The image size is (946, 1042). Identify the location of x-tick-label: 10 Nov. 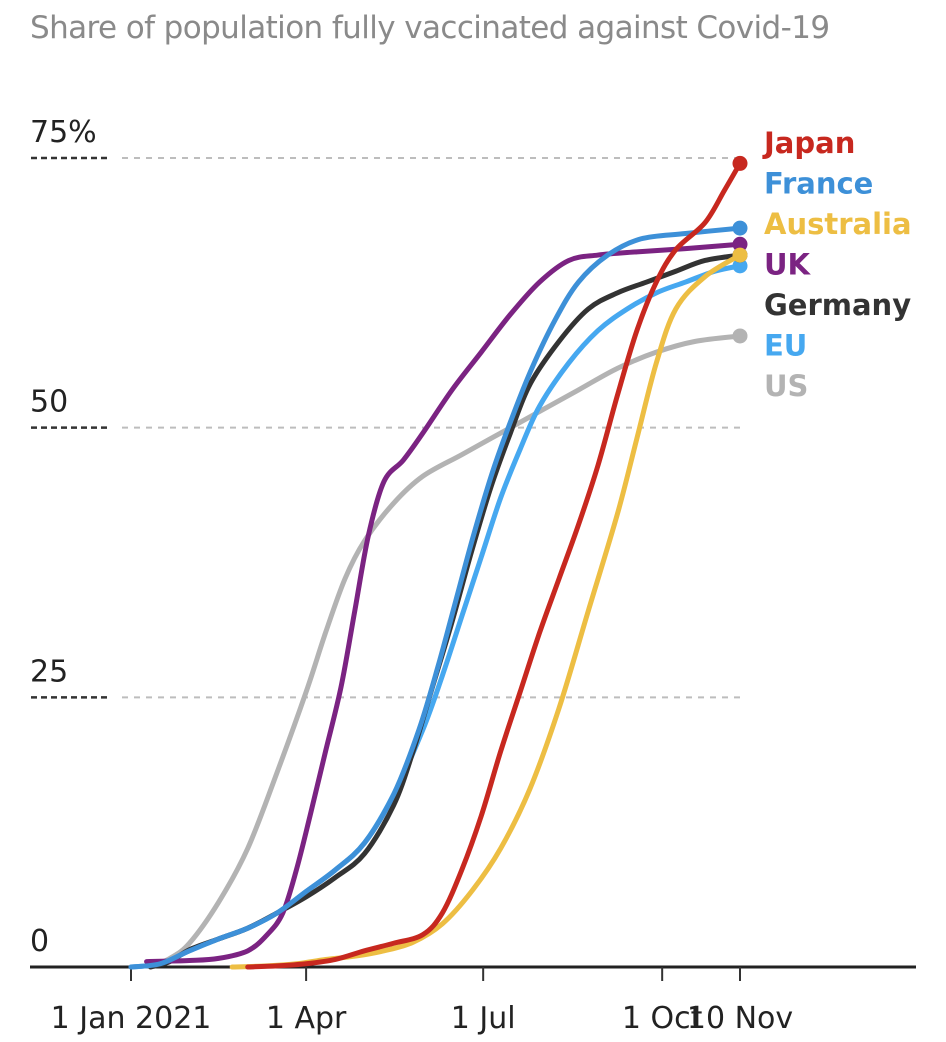
(740, 1018).